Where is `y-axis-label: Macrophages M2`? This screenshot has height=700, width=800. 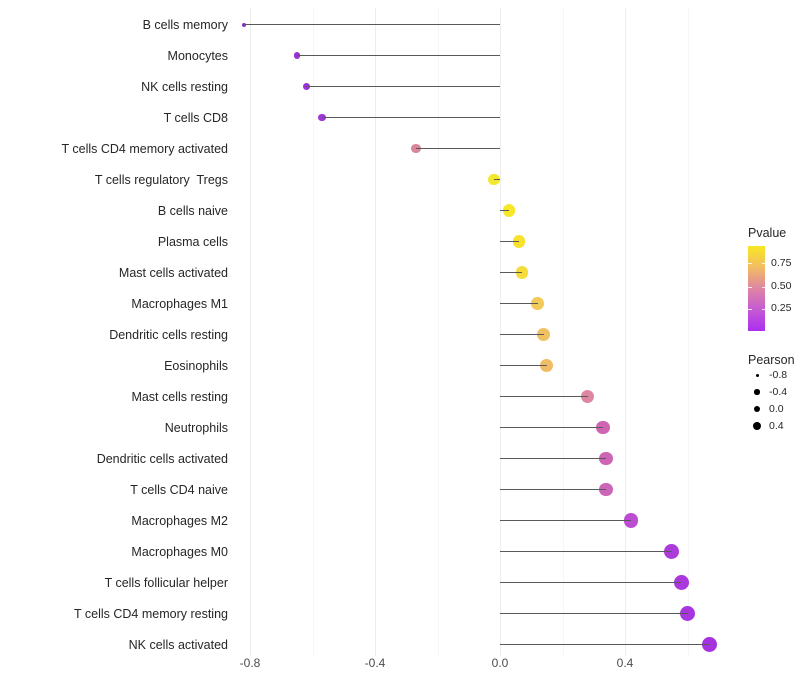
y-axis-label: Macrophages M2 is located at coordinates (179, 520).